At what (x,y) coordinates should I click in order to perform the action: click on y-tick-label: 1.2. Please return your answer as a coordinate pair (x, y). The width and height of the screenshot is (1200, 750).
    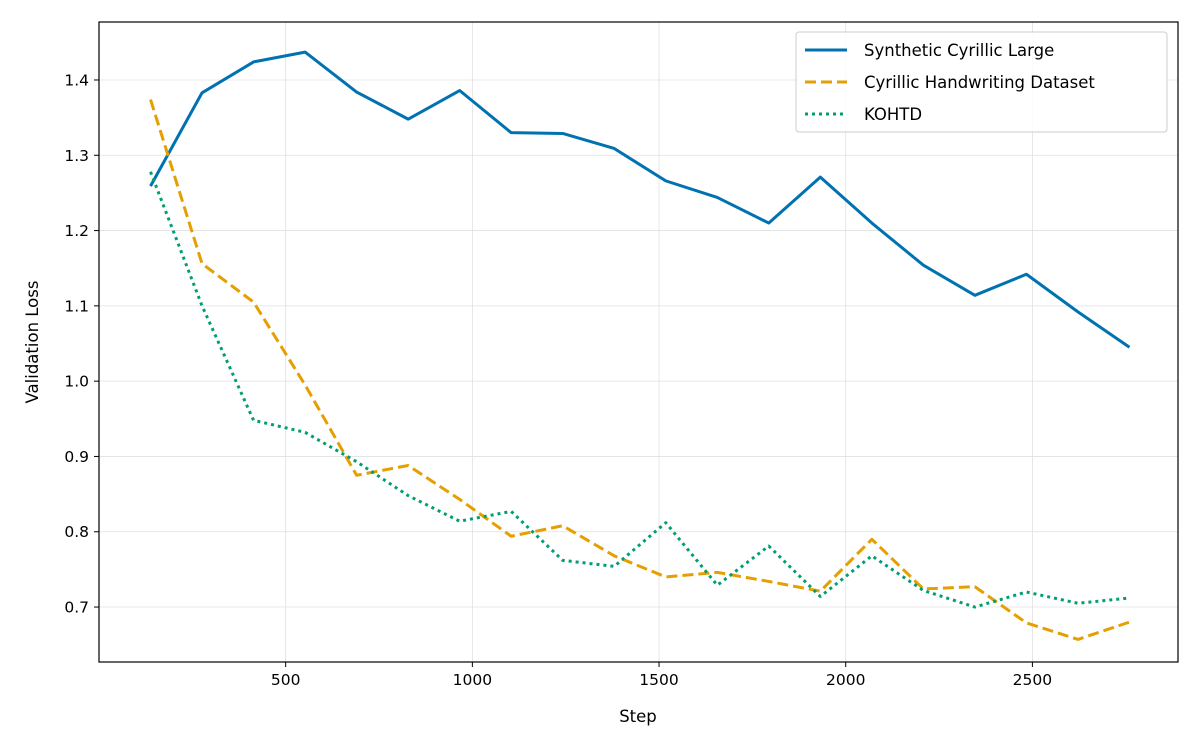
    Looking at the image, I should click on (76, 231).